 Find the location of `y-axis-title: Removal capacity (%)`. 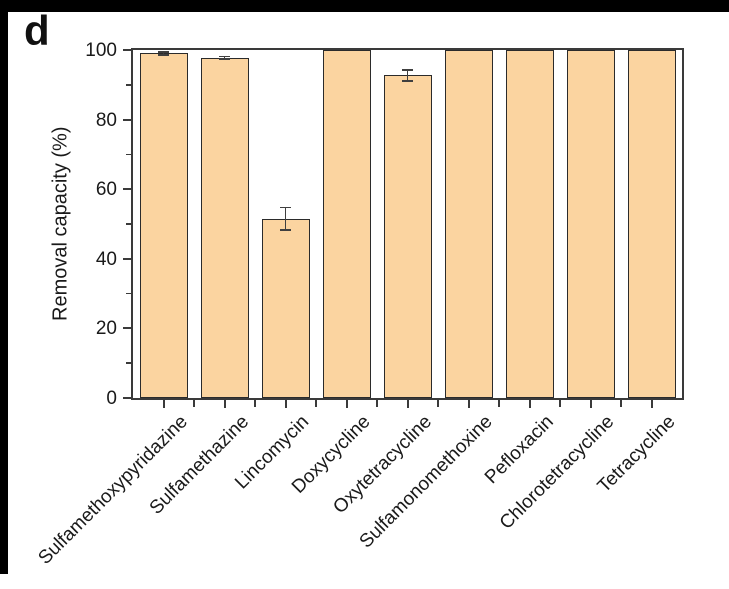

y-axis-title: Removal capacity (%) is located at coordinates (60, 224).